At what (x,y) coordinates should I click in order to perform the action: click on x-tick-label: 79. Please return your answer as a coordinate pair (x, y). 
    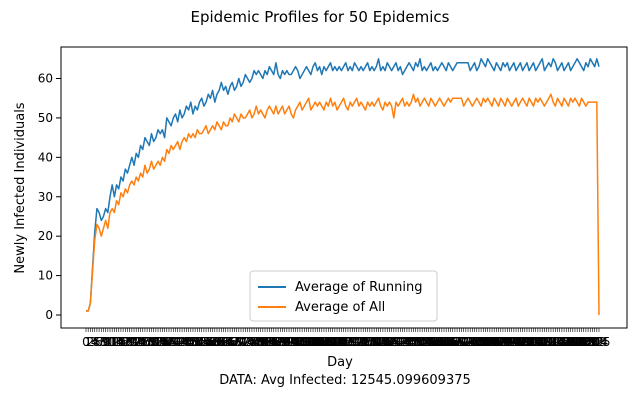
    Looking at the image, I should click on (258, 342).